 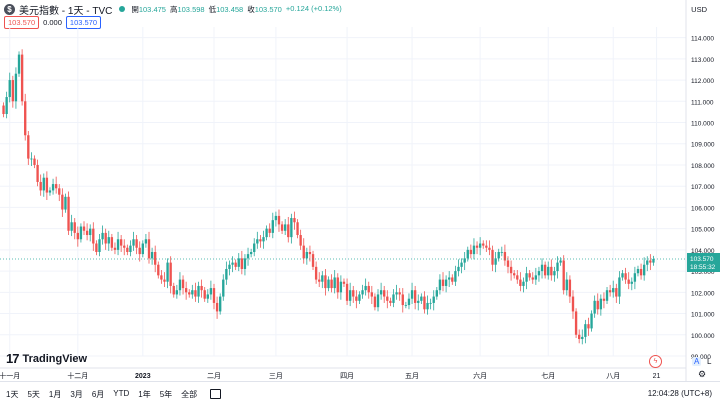 What do you see at coordinates (55, 394) in the screenshot?
I see `timeframe-1m: 1月` at bounding box center [55, 394].